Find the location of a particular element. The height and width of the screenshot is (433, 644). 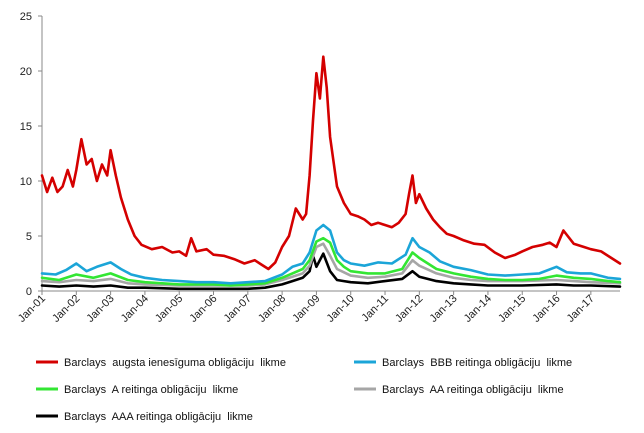

x-tick-label: Jan-14 is located at coordinates (478, 309).